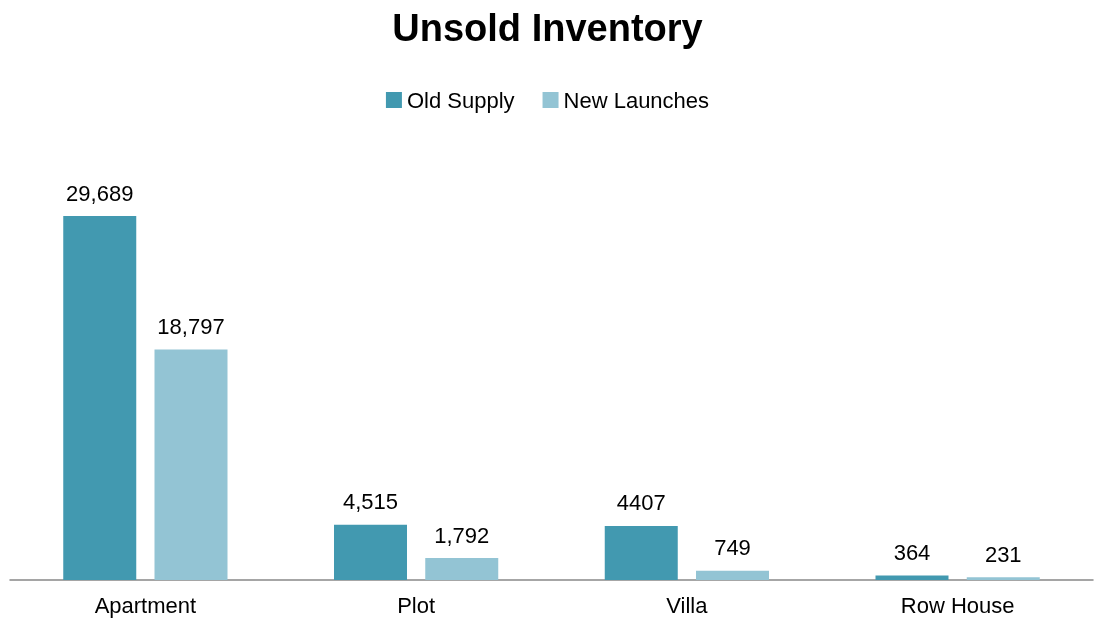 This screenshot has height=630, width=1095. Describe the element at coordinates (370, 502) in the screenshot. I see `data-label: 4,515` at that location.